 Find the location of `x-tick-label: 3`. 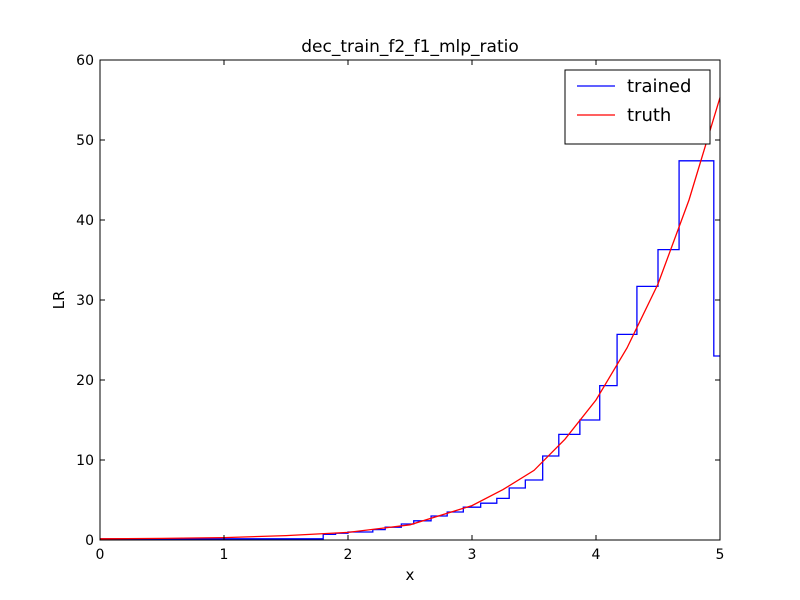

x-tick-label: 3 is located at coordinates (472, 555).